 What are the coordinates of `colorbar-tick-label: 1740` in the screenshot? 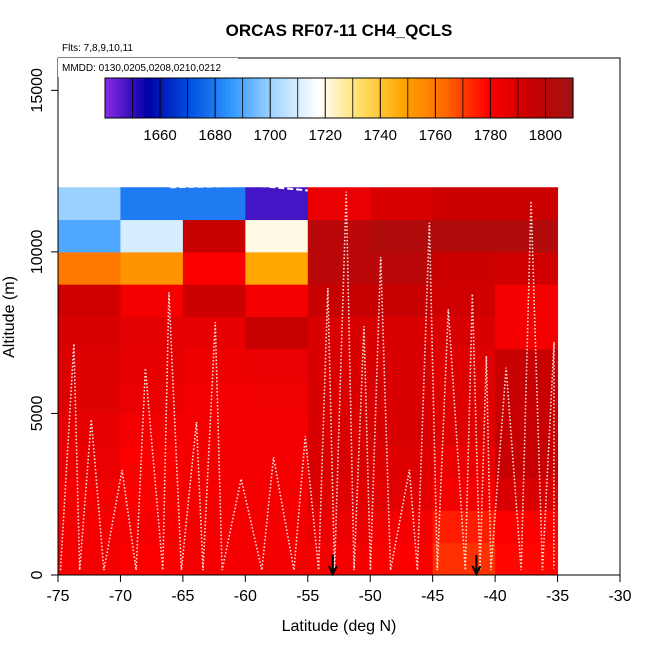 It's located at (380, 135).